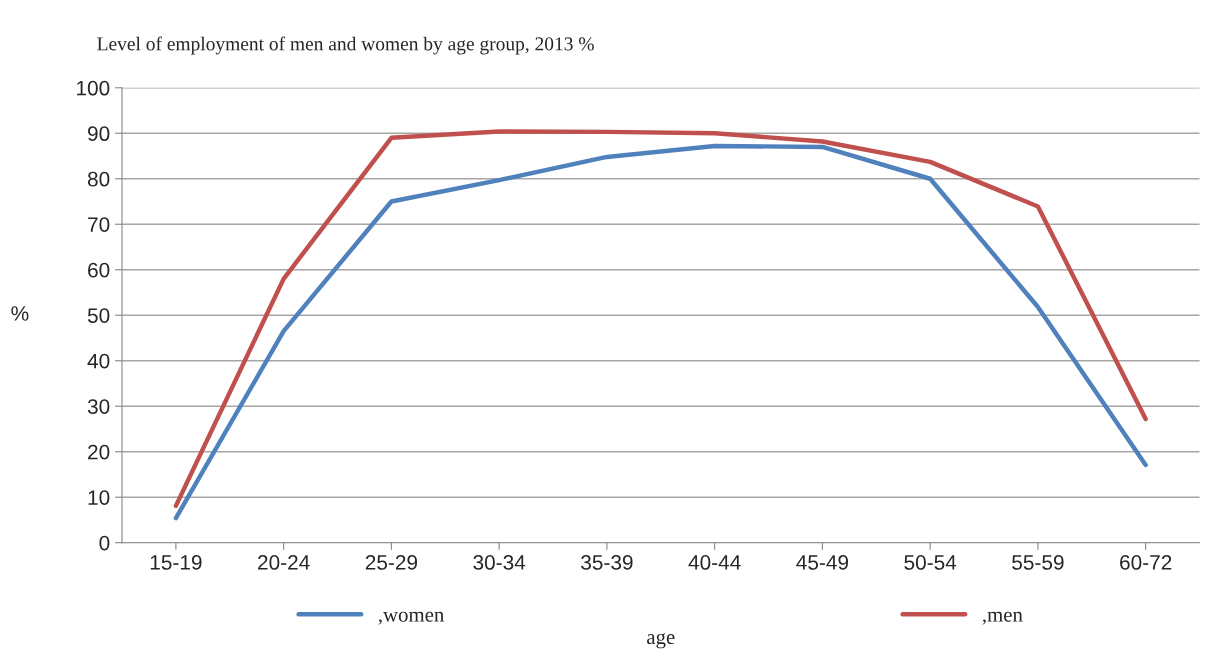 The width and height of the screenshot is (1208, 670). I want to click on y-tick-label: 30, so click(98, 406).